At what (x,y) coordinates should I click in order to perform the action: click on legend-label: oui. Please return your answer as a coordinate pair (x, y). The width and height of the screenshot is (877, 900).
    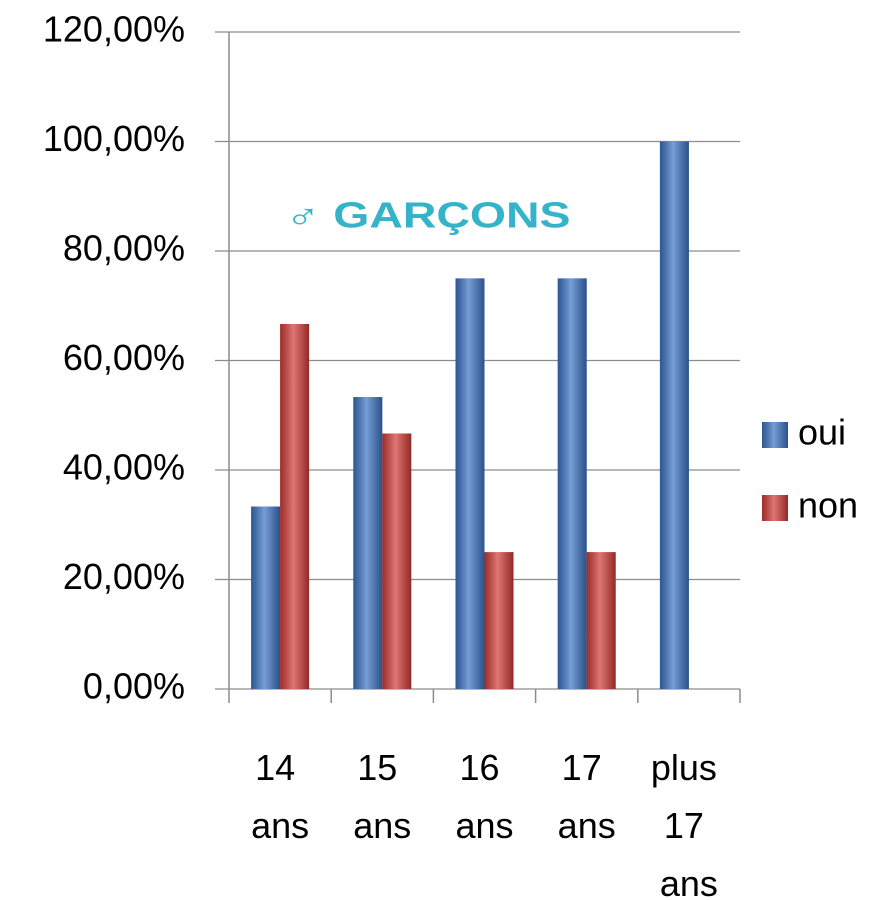
    Looking at the image, I should click on (822, 432).